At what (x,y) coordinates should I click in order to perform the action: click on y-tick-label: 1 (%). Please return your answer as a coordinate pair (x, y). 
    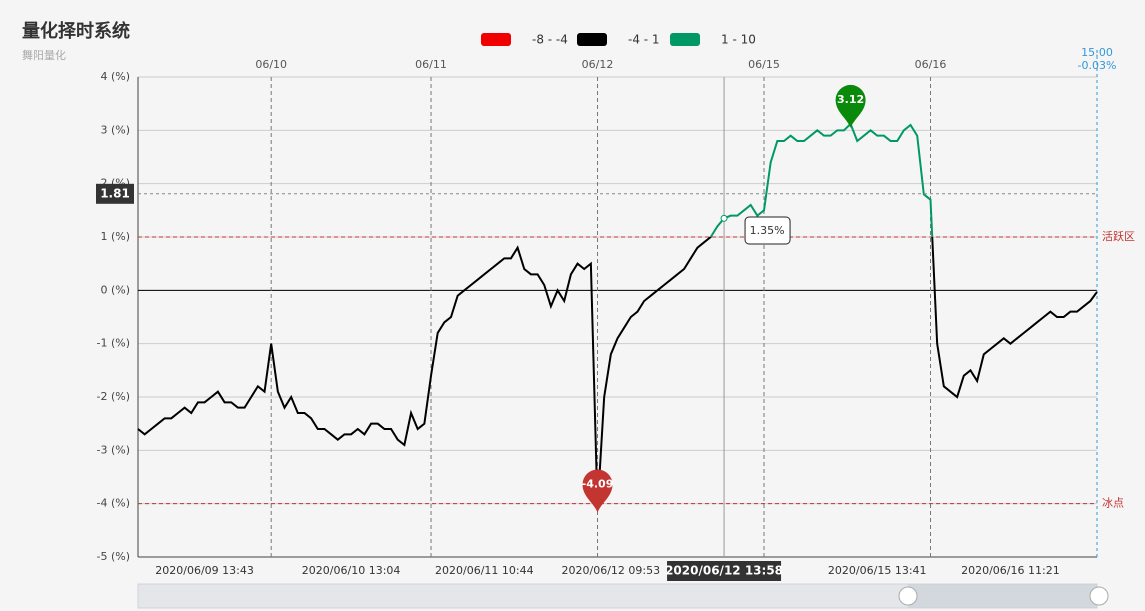
    Looking at the image, I should click on (115, 236).